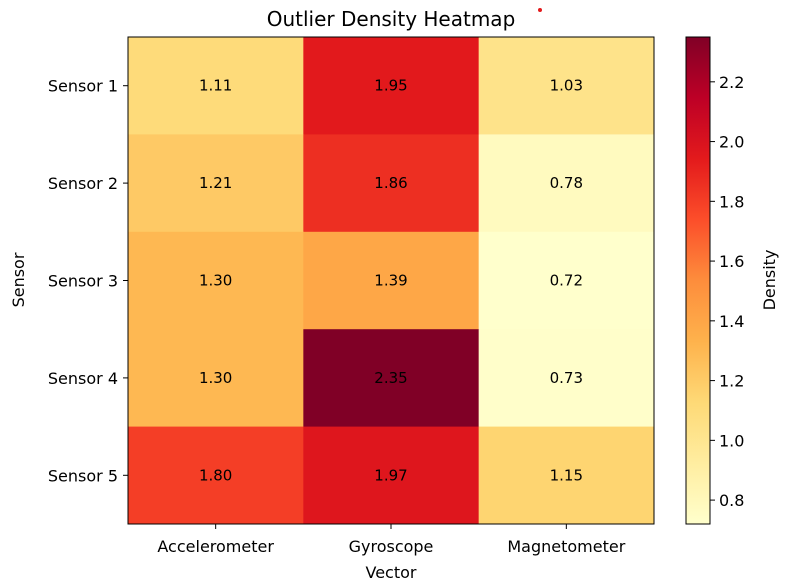  I want to click on y-axis-label: Sensor, so click(18, 279).